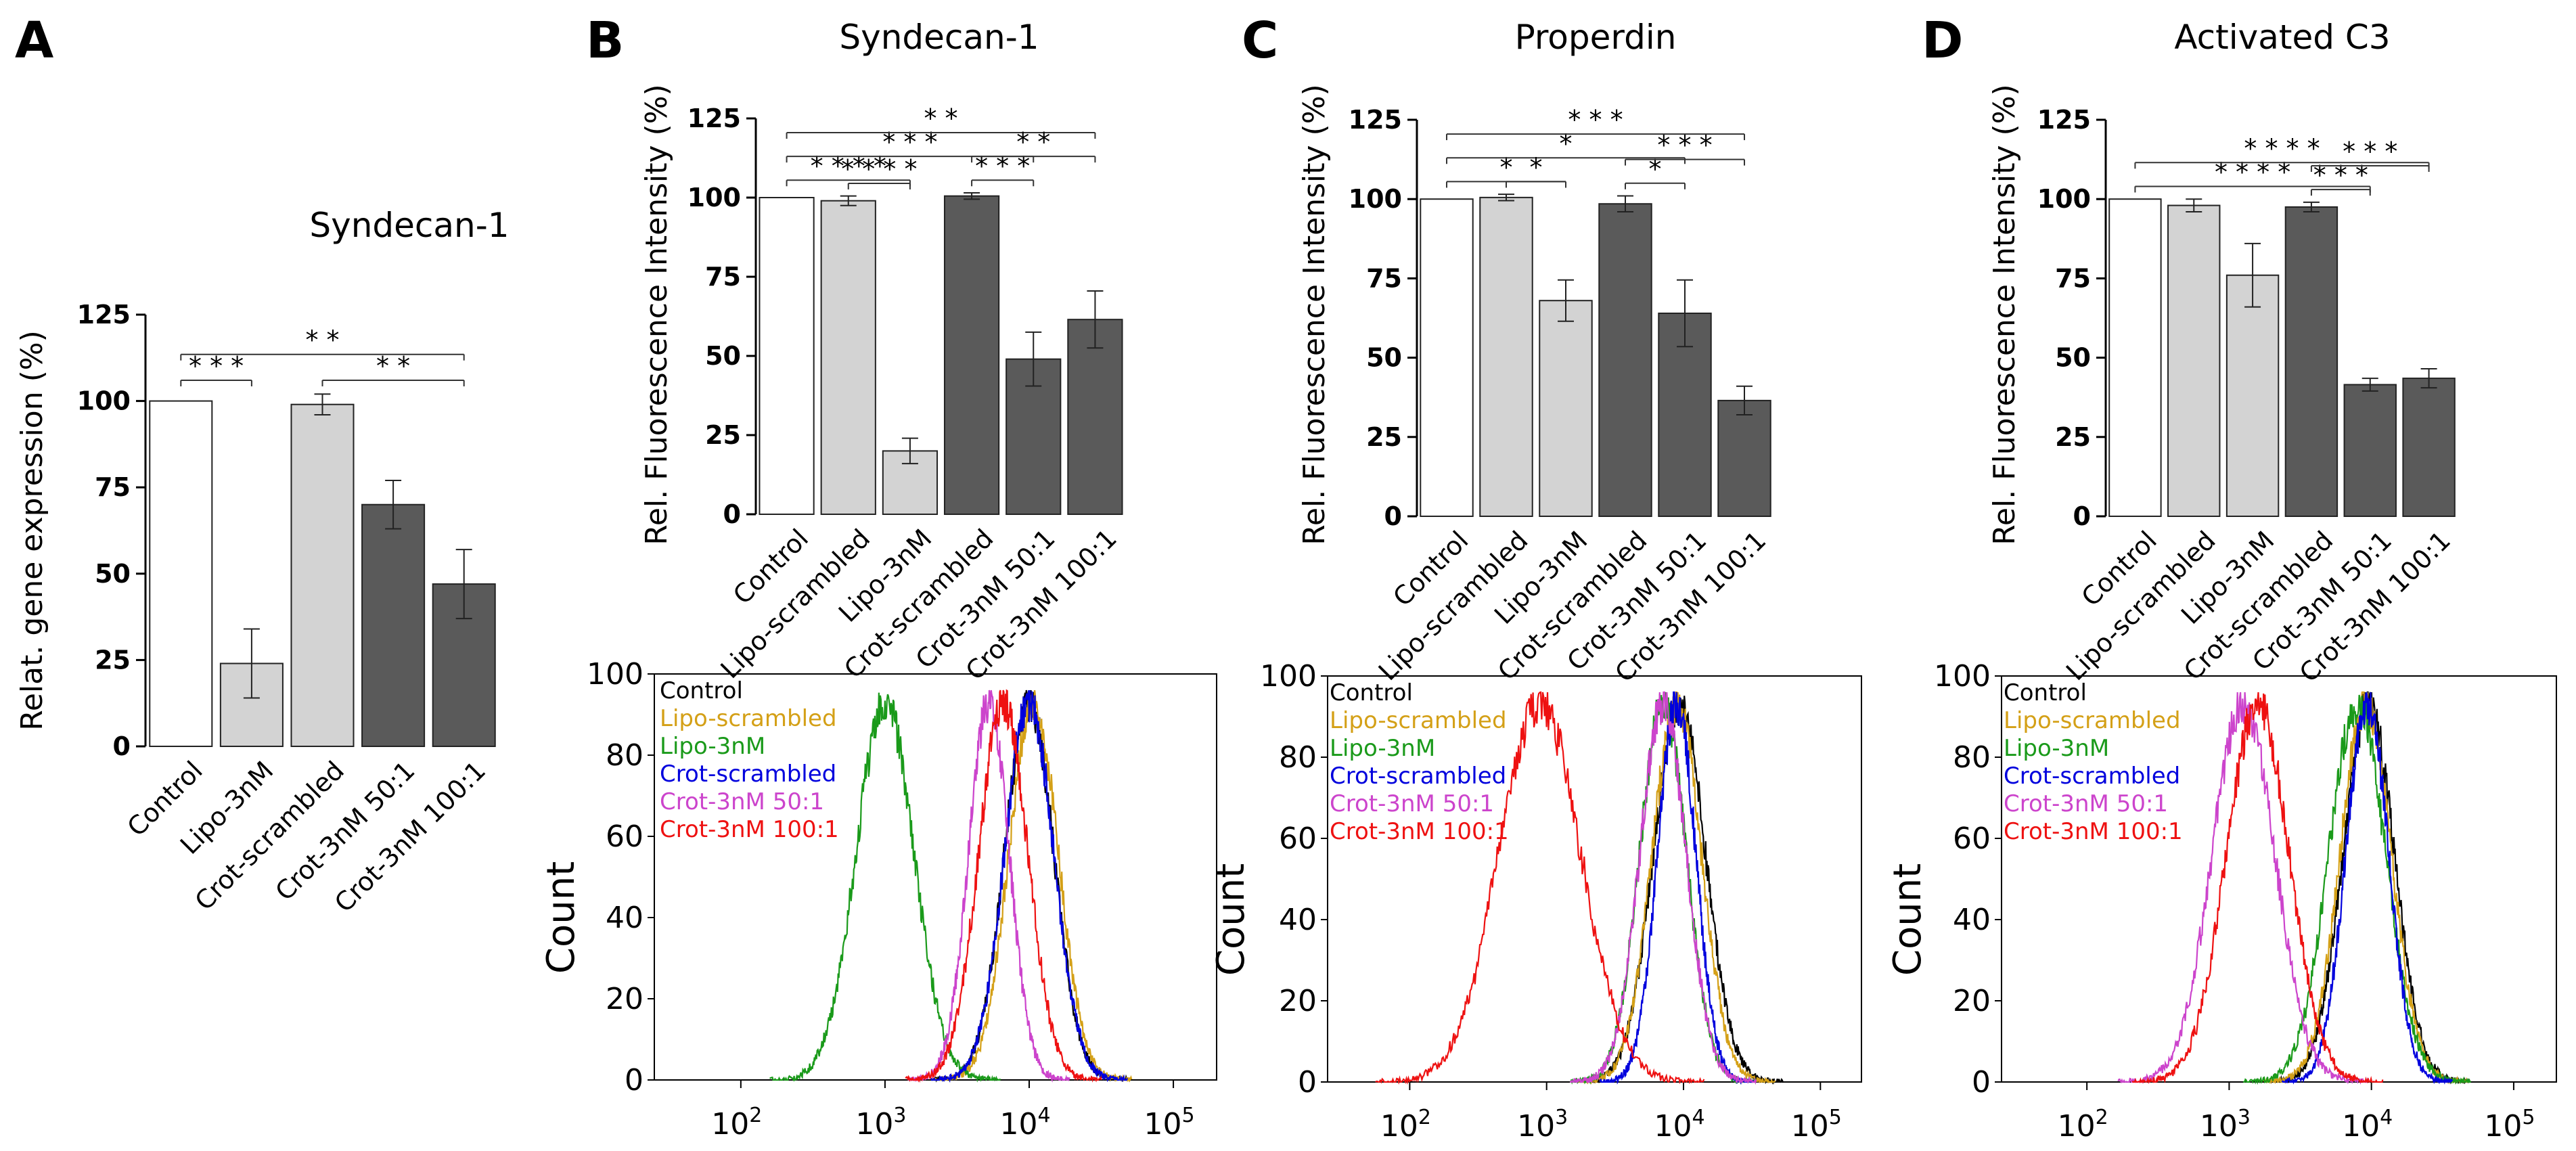  What do you see at coordinates (1383, 748) in the screenshot?
I see `legend-entry: Lipo-3nM` at bounding box center [1383, 748].